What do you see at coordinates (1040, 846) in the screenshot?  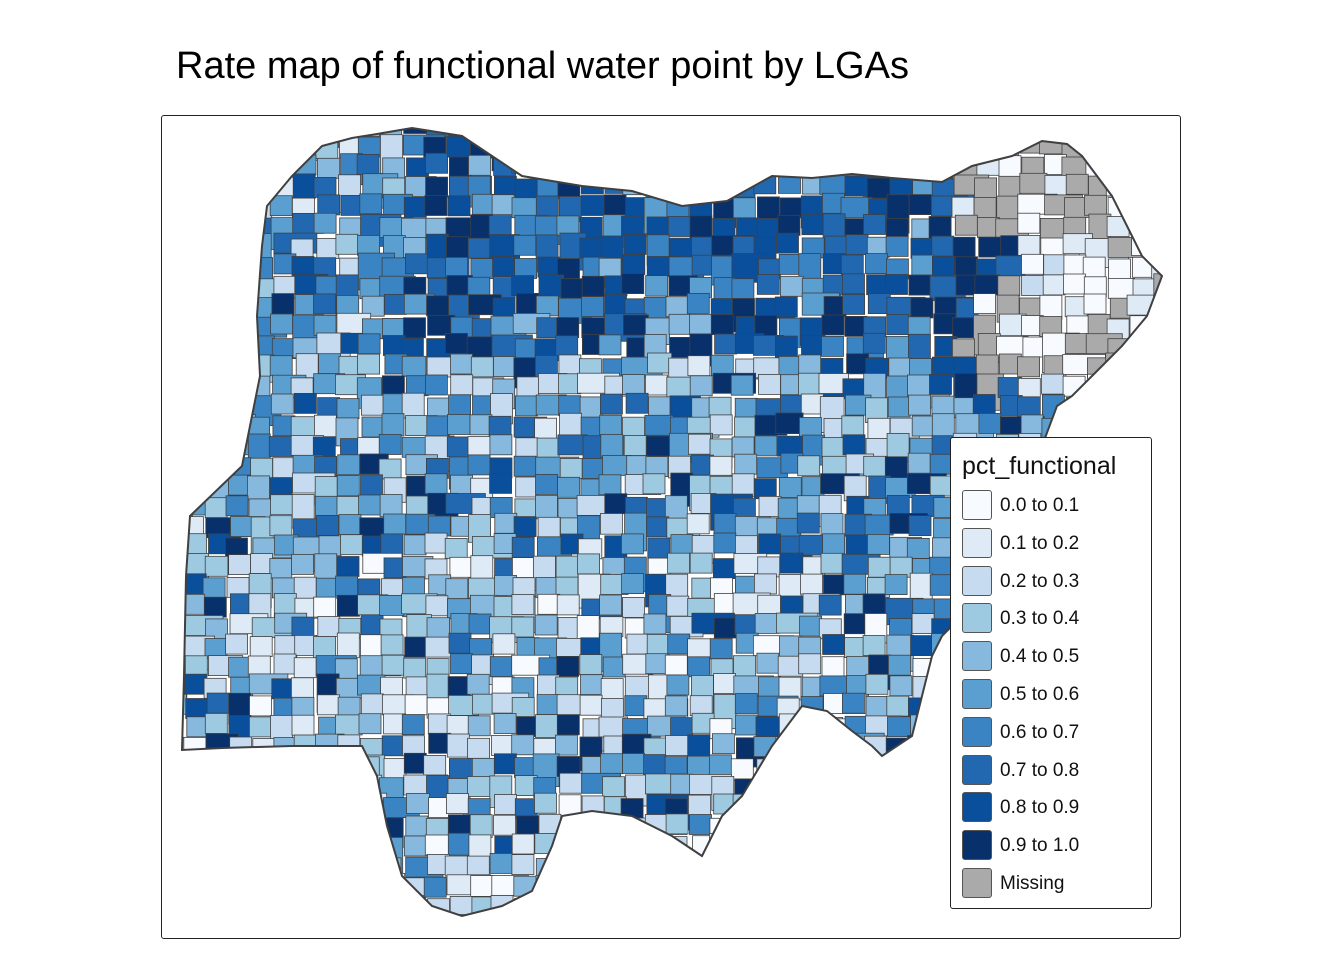 I see `legend-label: 0.9 to 1.0` at bounding box center [1040, 846].